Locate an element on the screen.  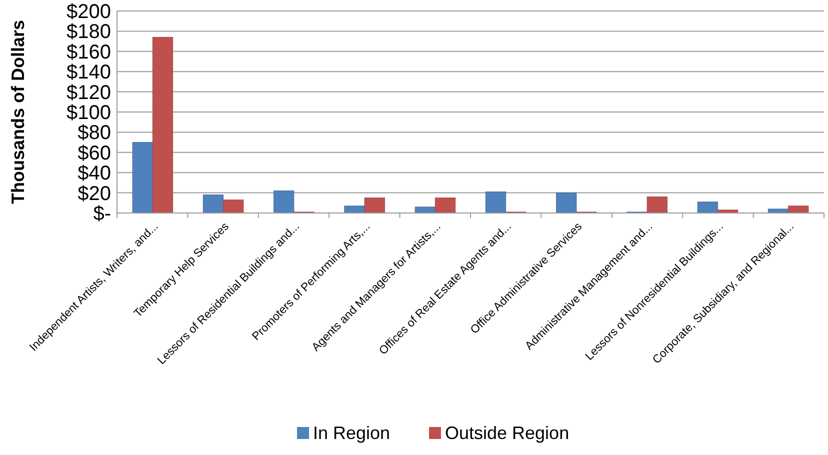
y-tick-label: $180 is located at coordinates (88, 32).